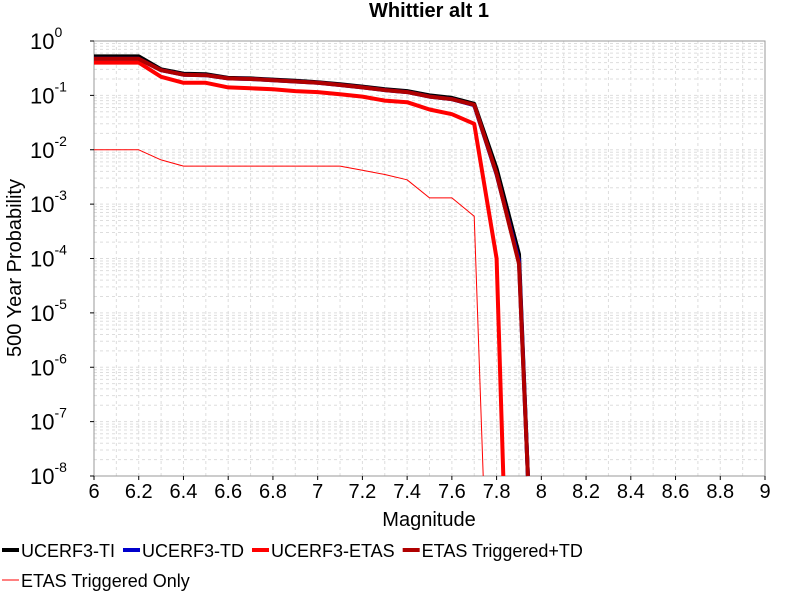 This screenshot has height=600, width=800. What do you see at coordinates (676, 492) in the screenshot?
I see `x-tick-label: 8.6` at bounding box center [676, 492].